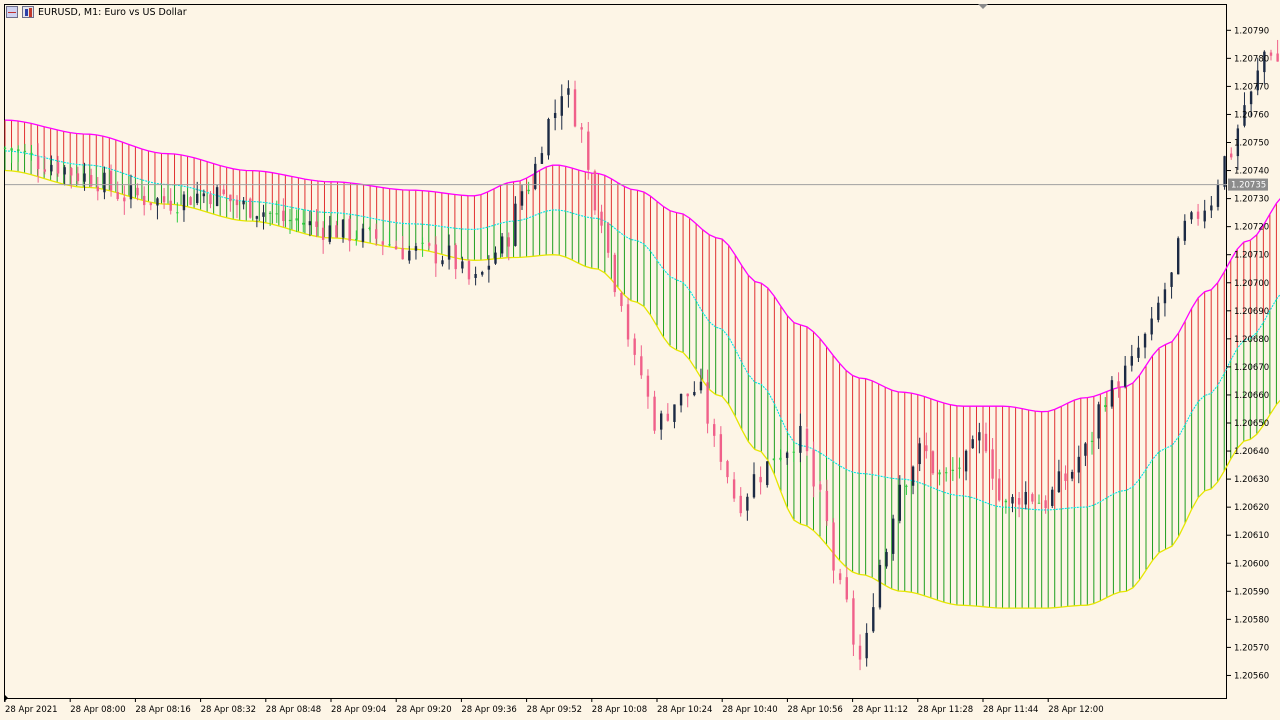 The width and height of the screenshot is (1280, 720). Describe the element at coordinates (1251, 228) in the screenshot. I see `y-tick-label: 1.20720` at that location.